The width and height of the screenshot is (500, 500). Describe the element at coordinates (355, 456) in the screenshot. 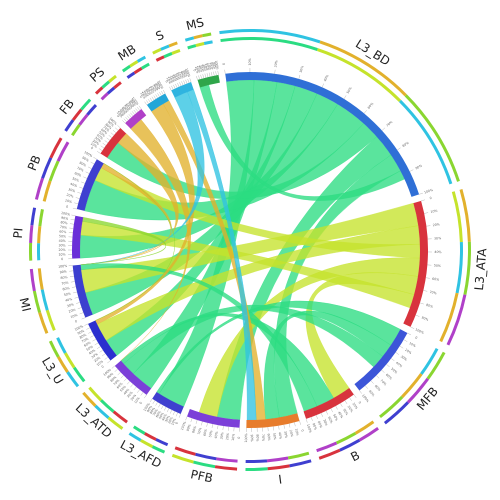

I see `segment-label: B` at that location.